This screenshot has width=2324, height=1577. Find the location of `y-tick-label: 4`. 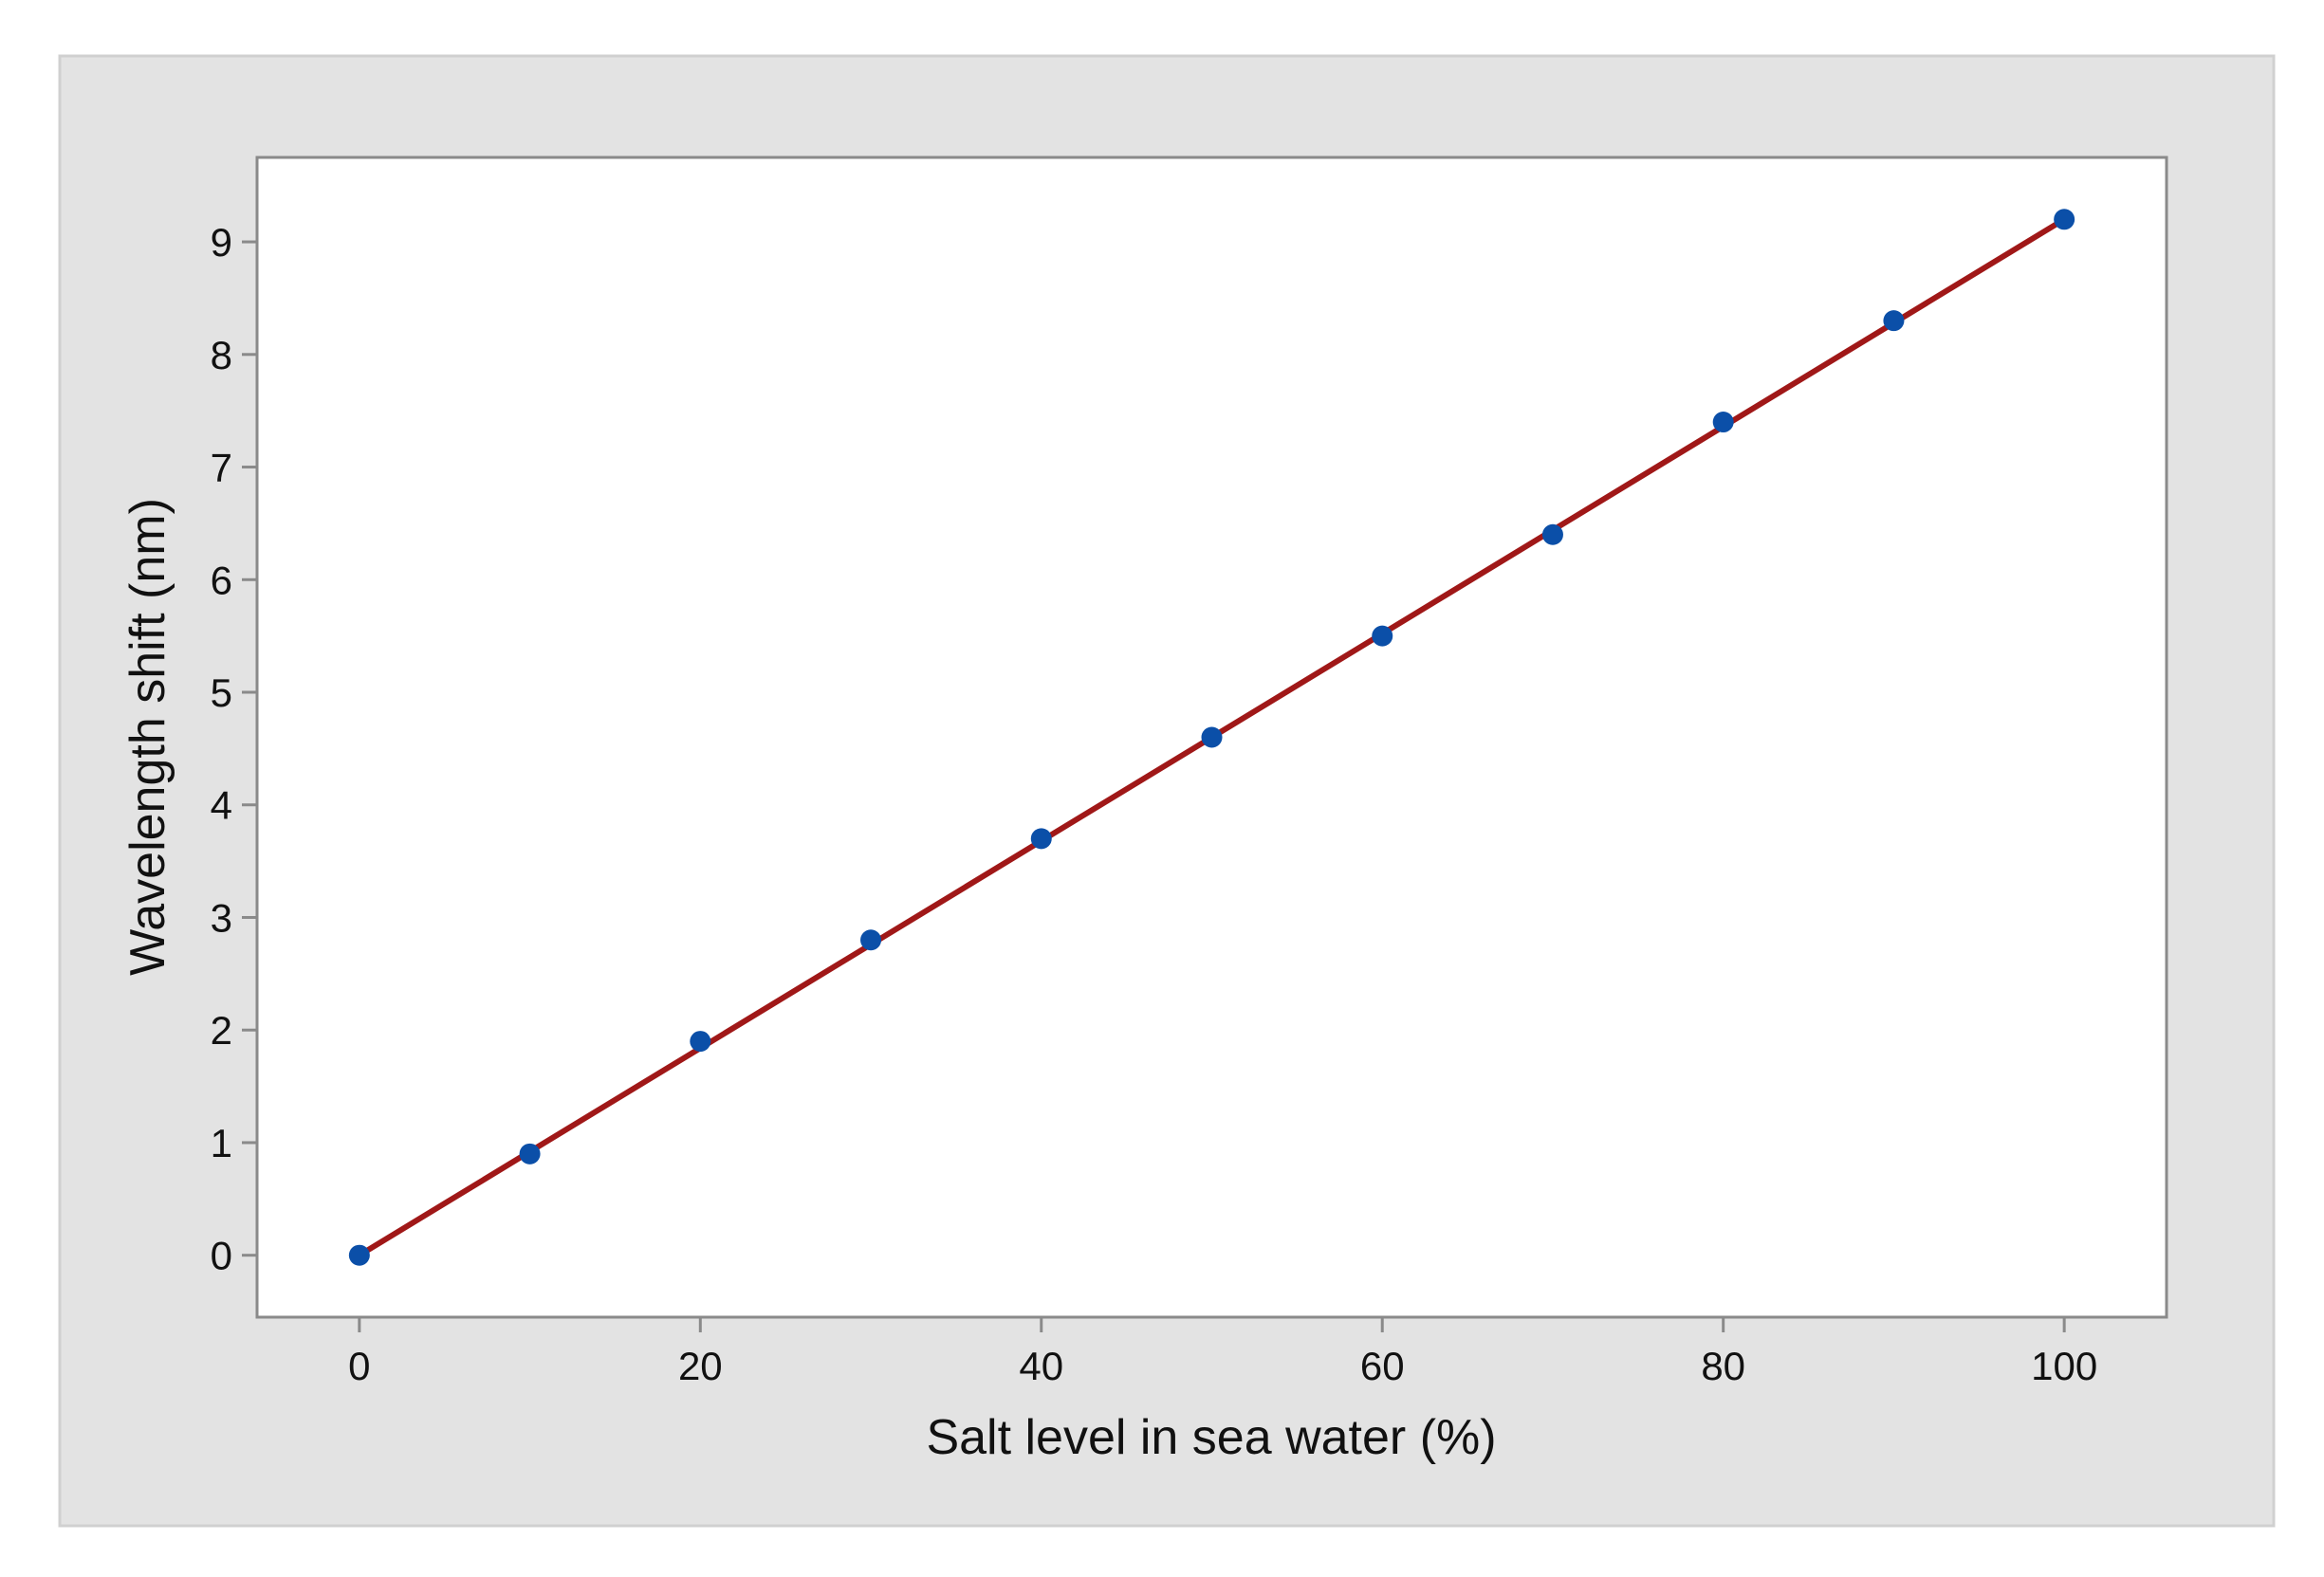

y-tick-label: 4 is located at coordinates (222, 805).